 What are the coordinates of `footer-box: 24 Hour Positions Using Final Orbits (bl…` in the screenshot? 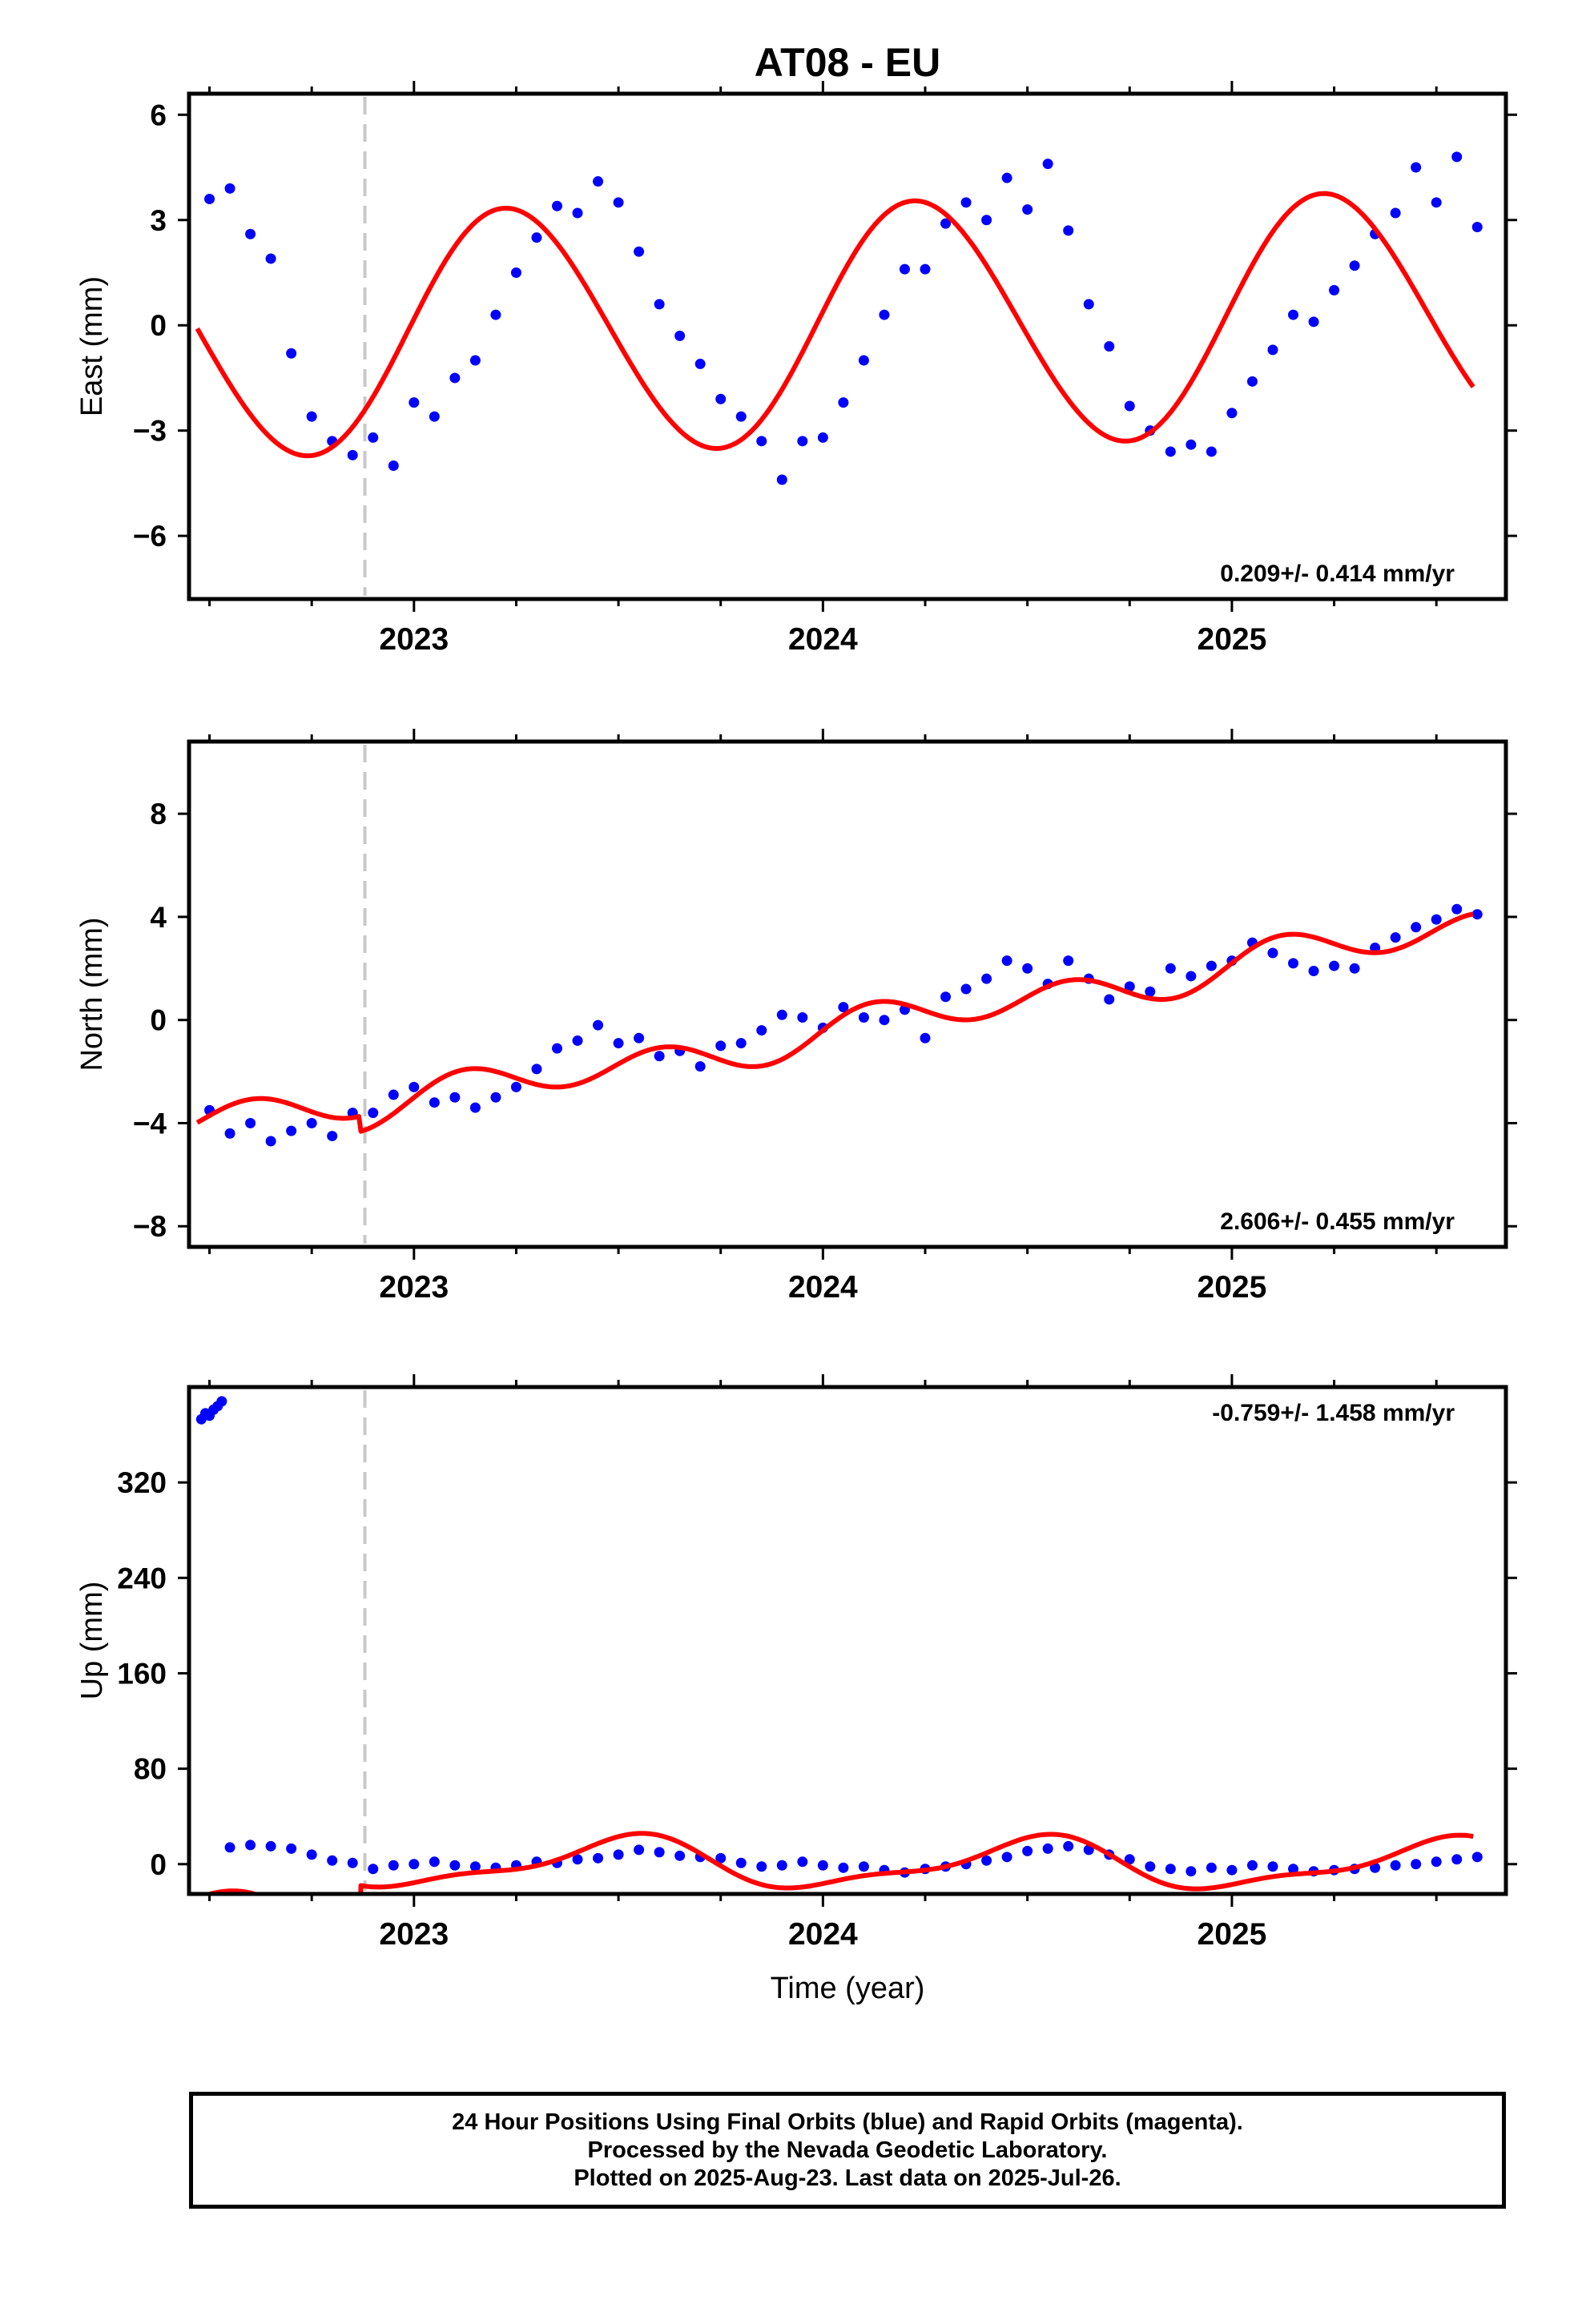 It's located at (847, 2150).